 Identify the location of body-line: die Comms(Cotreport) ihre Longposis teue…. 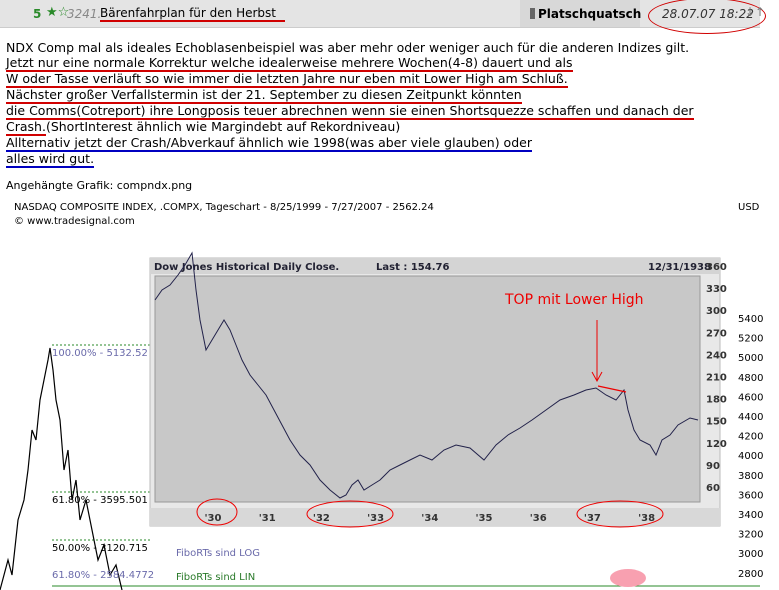
(350, 111).